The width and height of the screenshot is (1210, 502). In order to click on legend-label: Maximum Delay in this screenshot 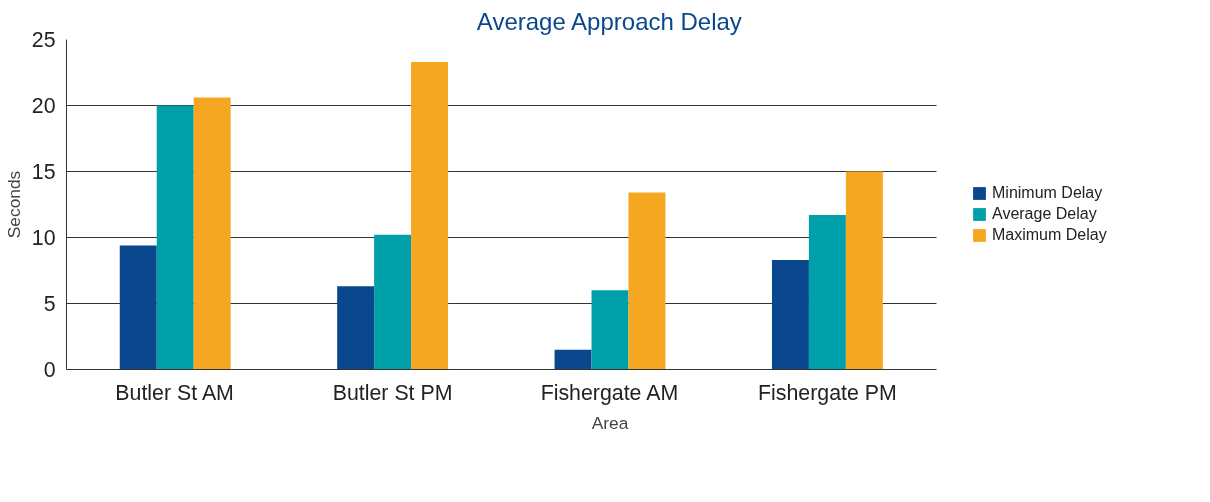, I will do `click(1049, 235)`.